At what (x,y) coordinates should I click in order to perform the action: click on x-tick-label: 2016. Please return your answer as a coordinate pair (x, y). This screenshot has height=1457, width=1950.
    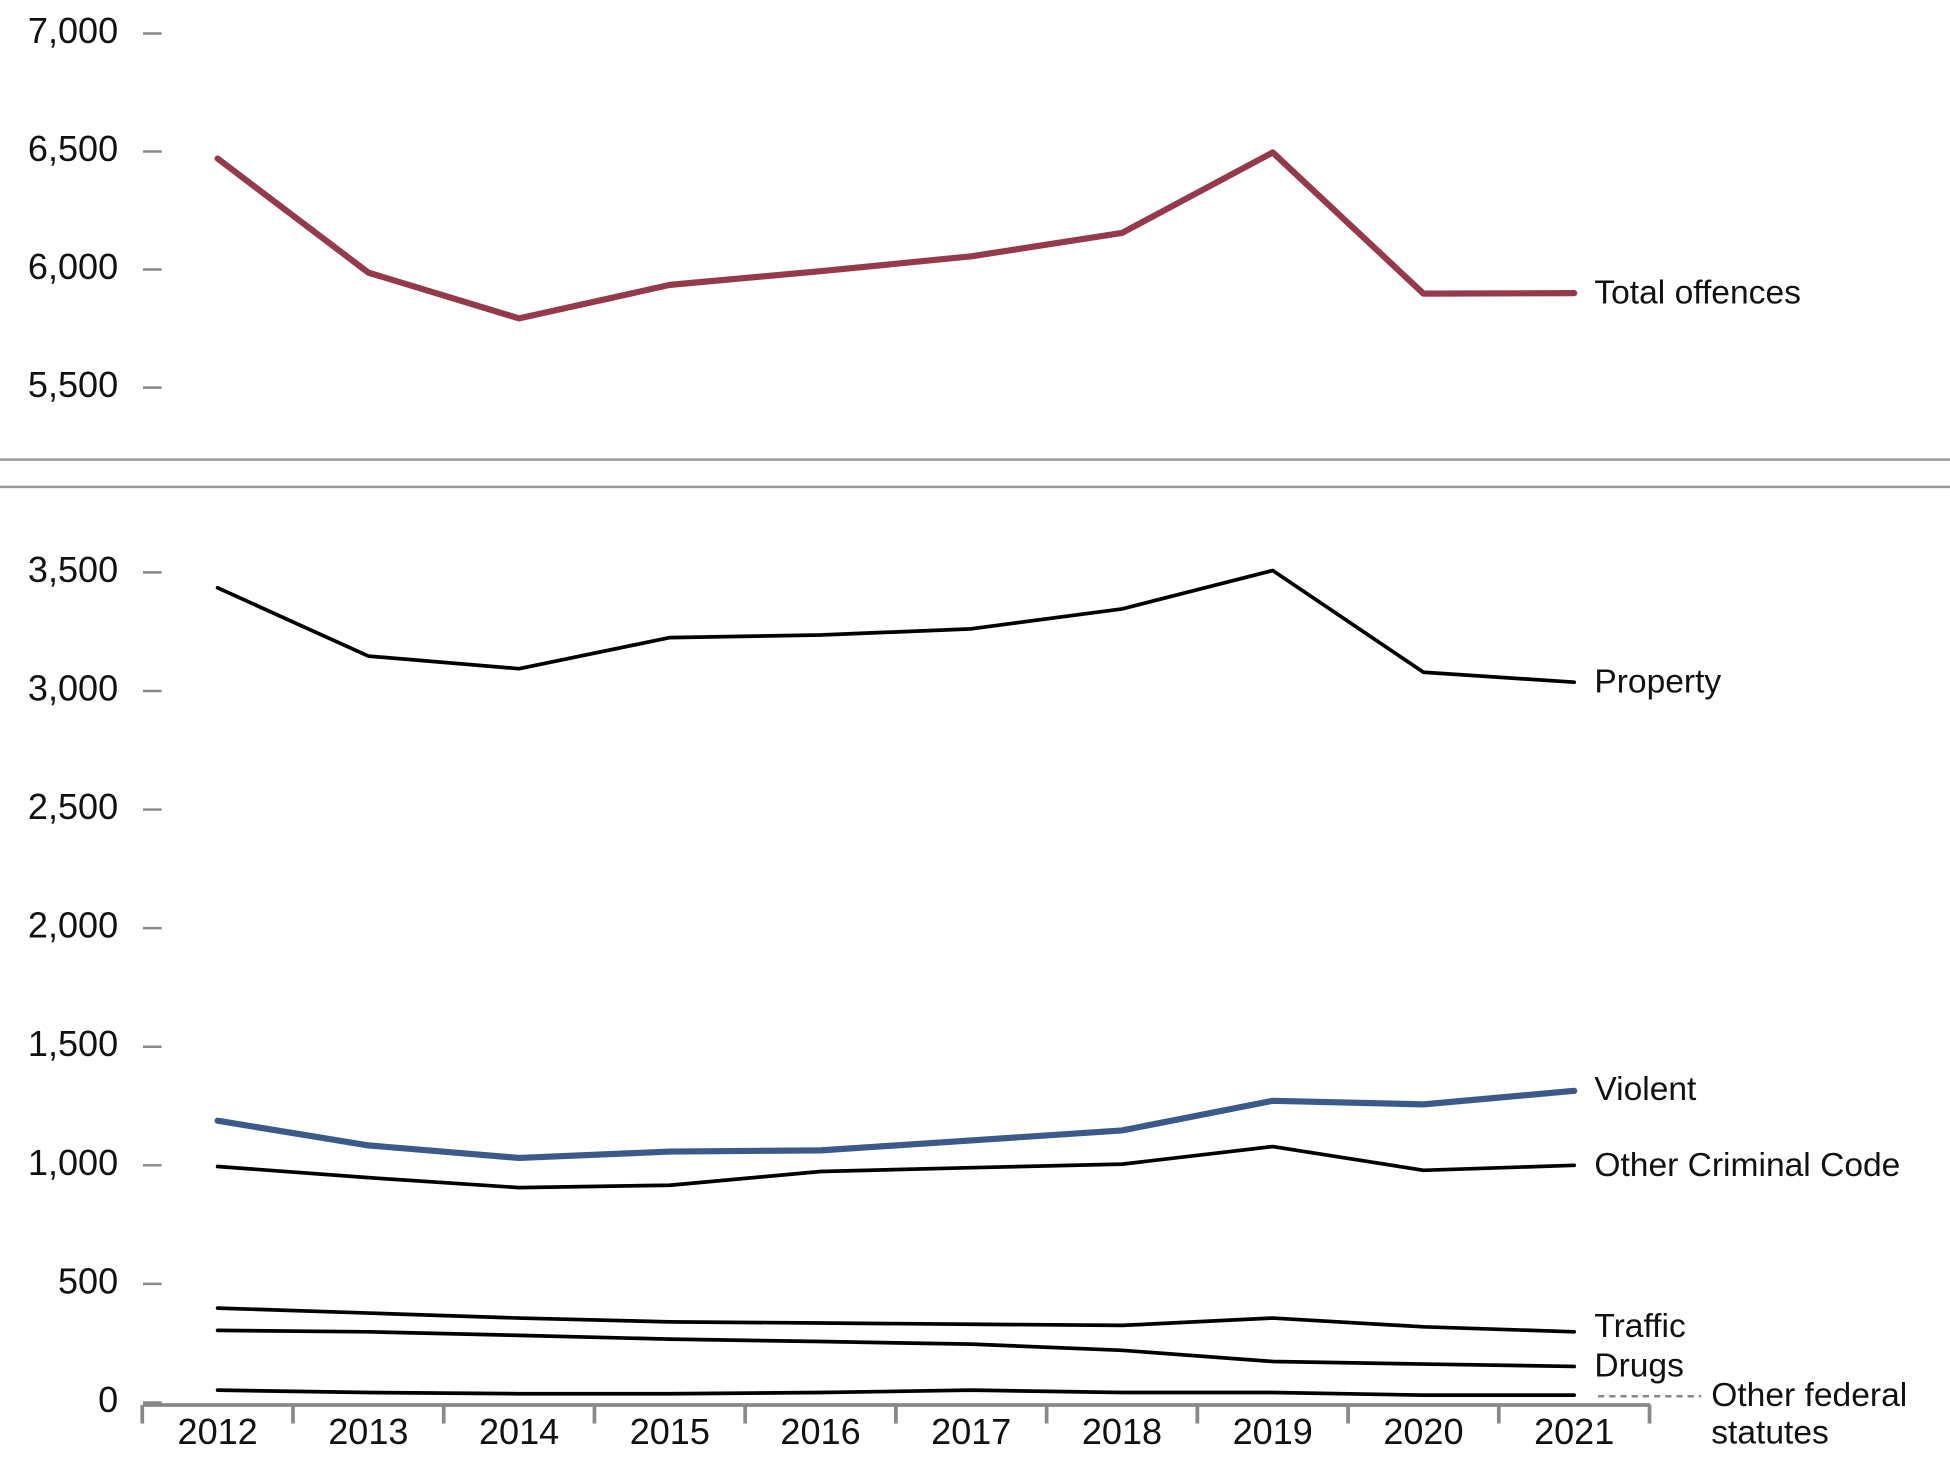
    Looking at the image, I should click on (820, 1431).